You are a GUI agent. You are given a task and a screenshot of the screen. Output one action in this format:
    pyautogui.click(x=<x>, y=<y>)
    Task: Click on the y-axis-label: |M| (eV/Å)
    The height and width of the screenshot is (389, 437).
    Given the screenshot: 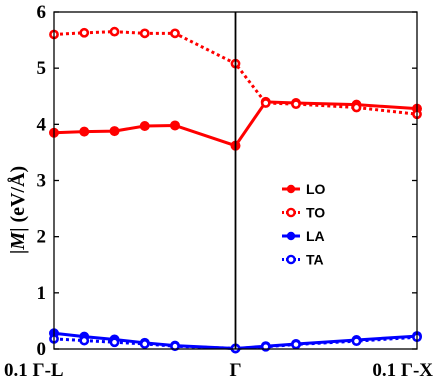 What is the action you would take?
    pyautogui.click(x=17, y=210)
    